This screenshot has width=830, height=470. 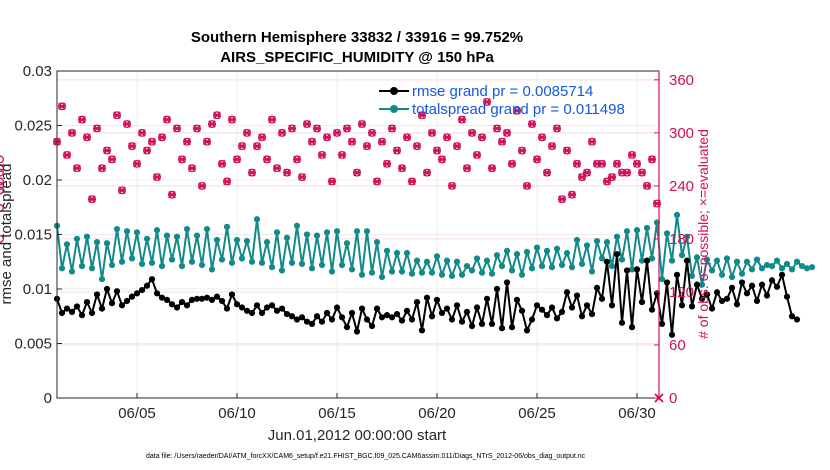 I want to click on x-tick-label: 06/10, so click(x=237, y=413).